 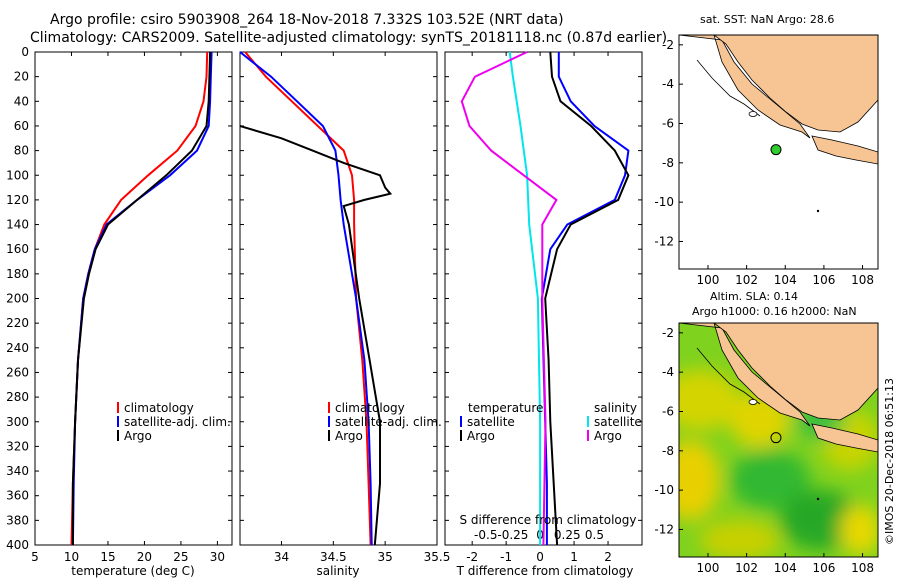 What do you see at coordinates (217, 557) in the screenshot?
I see `temperature-tick-label: 30` at bounding box center [217, 557].